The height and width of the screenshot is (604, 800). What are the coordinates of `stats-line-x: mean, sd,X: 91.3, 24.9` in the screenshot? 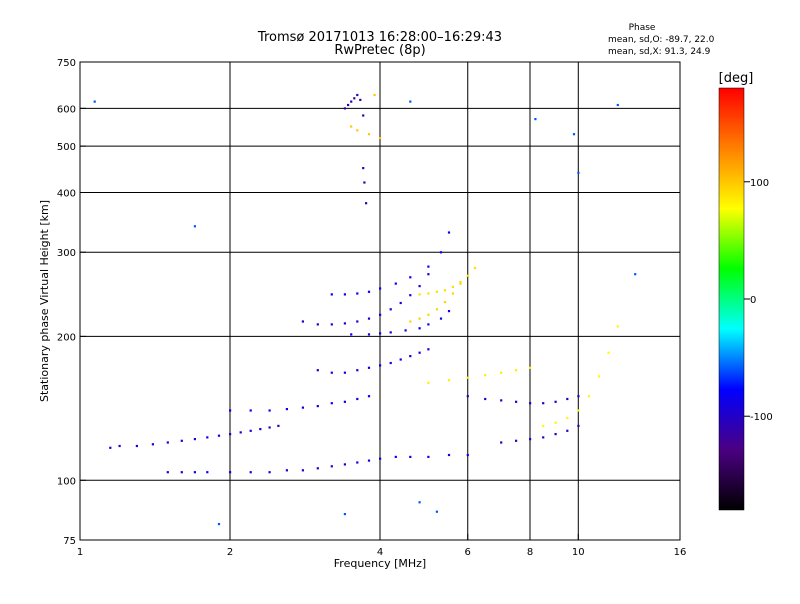 It's located at (659, 52).